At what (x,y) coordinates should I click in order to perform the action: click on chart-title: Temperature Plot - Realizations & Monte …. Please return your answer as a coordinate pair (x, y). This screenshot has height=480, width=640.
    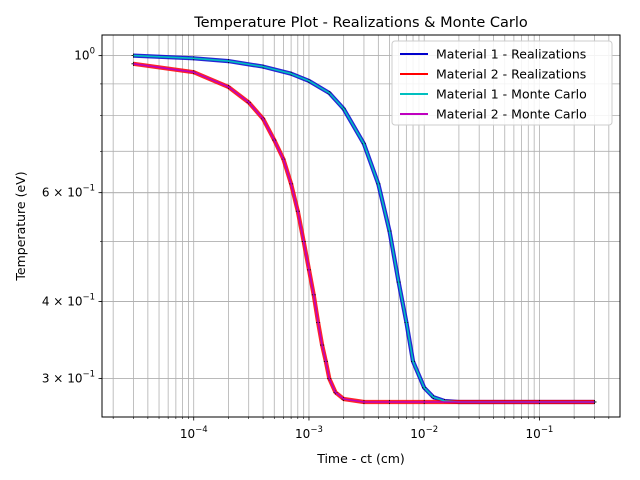
    Looking at the image, I should click on (360, 23).